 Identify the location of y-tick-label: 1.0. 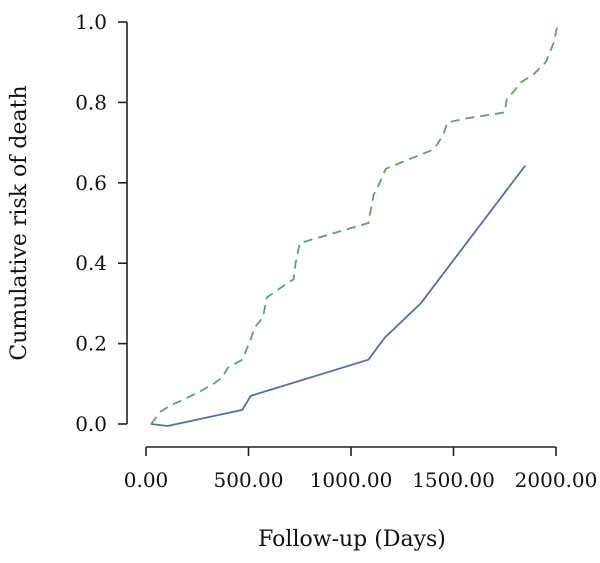
(91, 22).